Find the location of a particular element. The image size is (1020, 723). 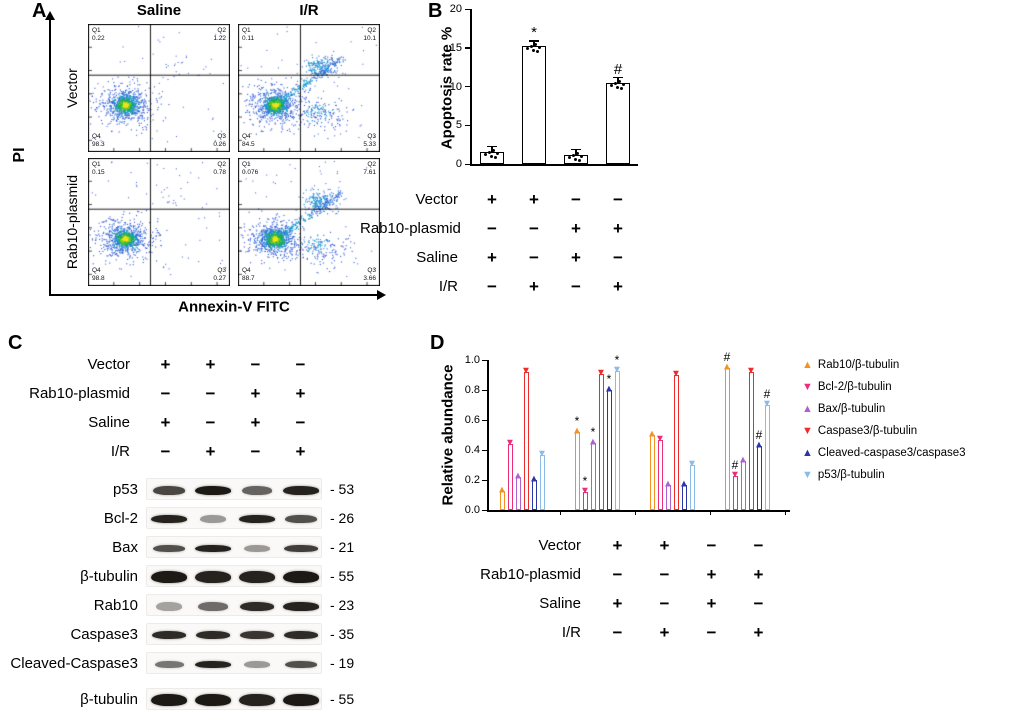

y-axis is located at coordinates (471, 87).